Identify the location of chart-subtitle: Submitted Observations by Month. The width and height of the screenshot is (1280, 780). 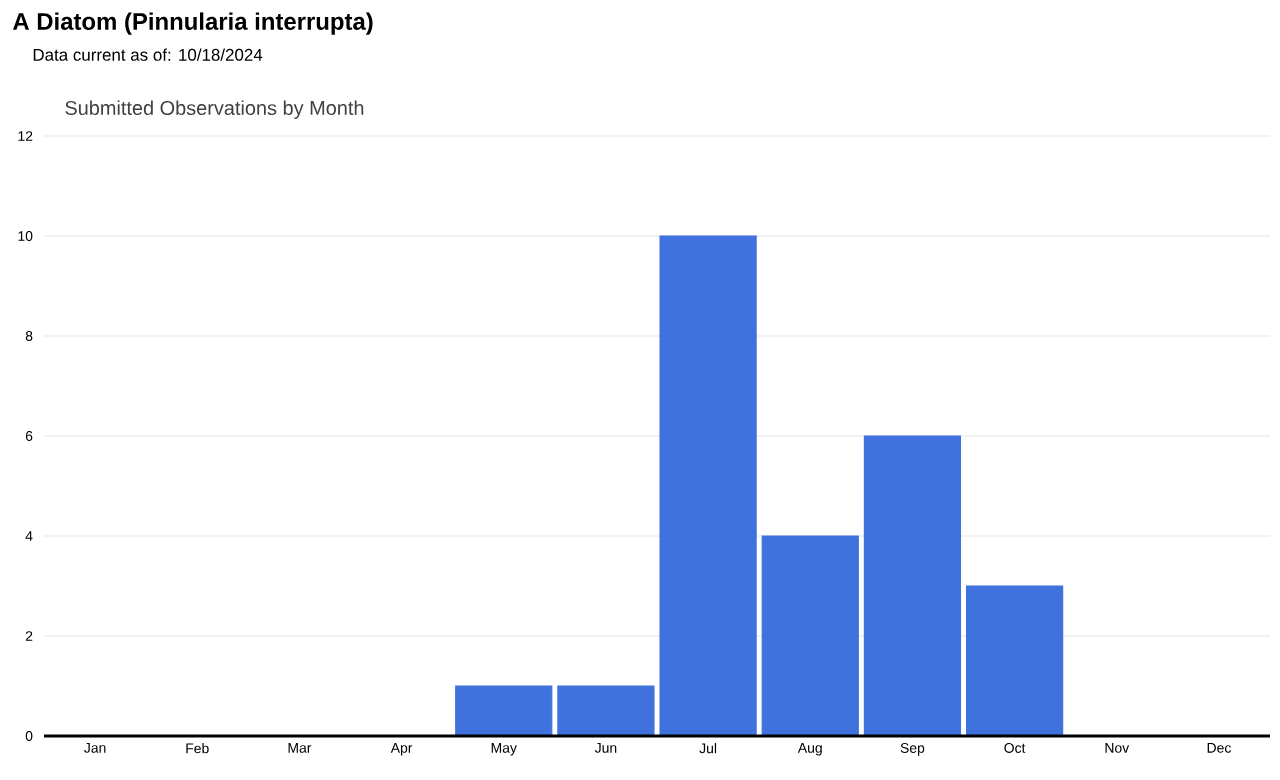
(214, 109).